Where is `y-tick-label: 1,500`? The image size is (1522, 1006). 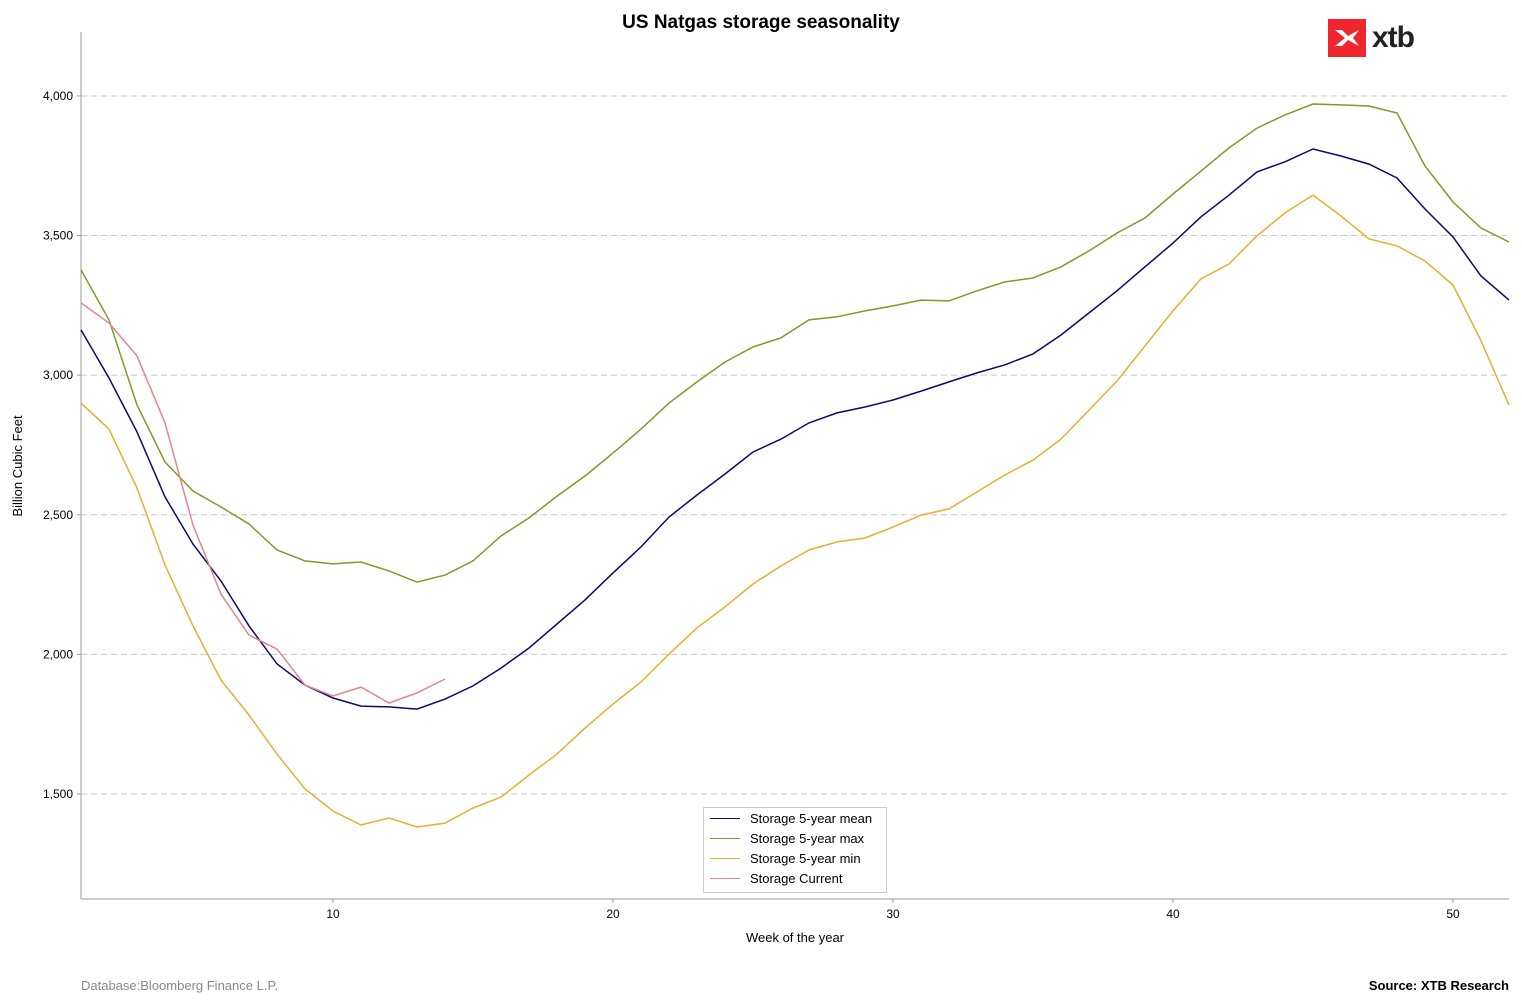
y-tick-label: 1,500 is located at coordinates (58, 794).